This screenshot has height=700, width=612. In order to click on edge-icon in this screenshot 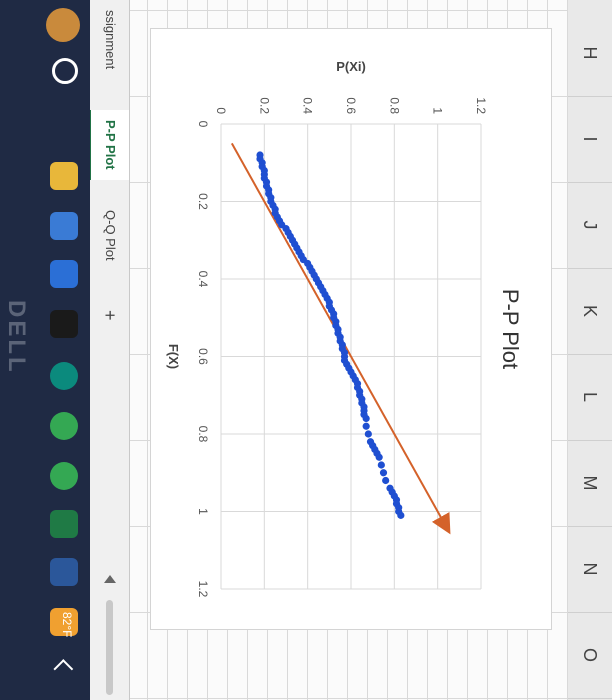, I will do `click(64, 376)`.